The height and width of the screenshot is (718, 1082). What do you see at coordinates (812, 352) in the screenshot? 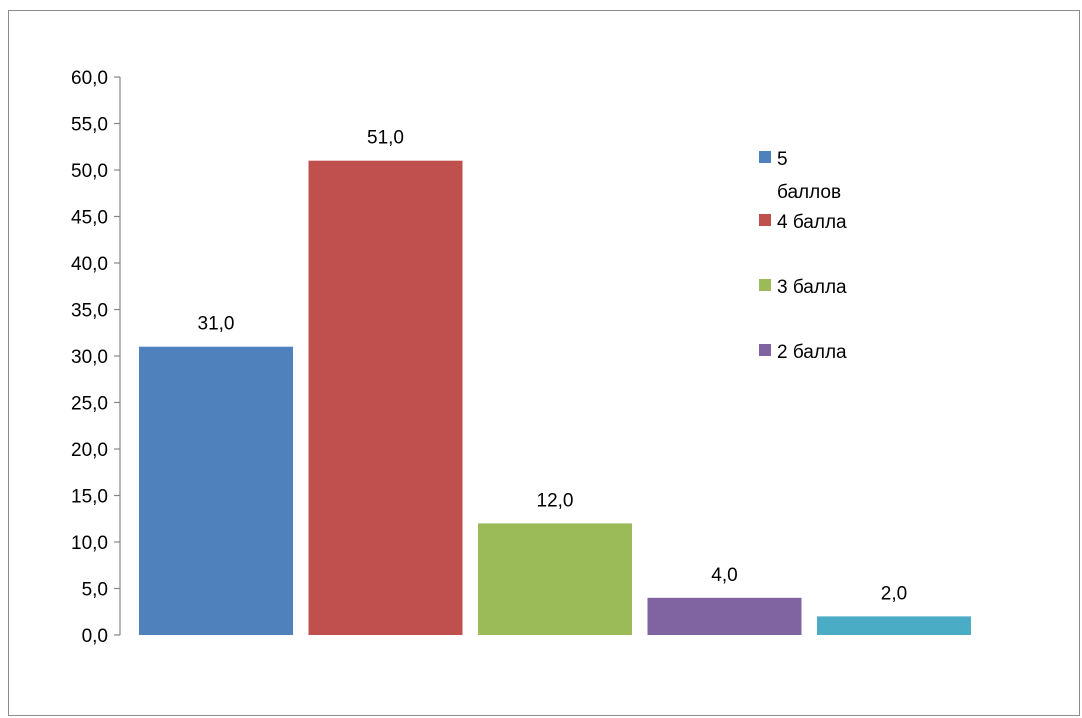
I see `legend-label-4: 2 балла` at bounding box center [812, 352].